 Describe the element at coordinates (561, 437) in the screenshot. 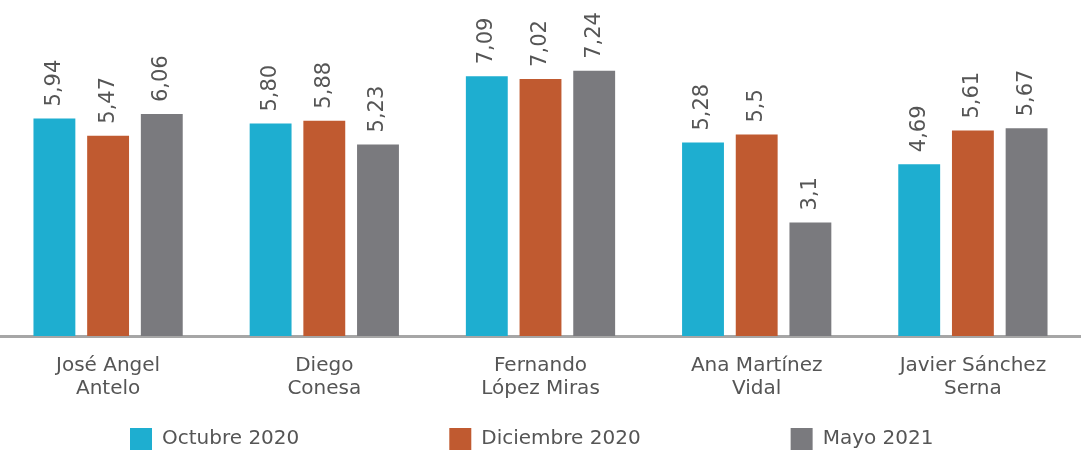

I see `legend-label: Diciembre 2020` at that location.